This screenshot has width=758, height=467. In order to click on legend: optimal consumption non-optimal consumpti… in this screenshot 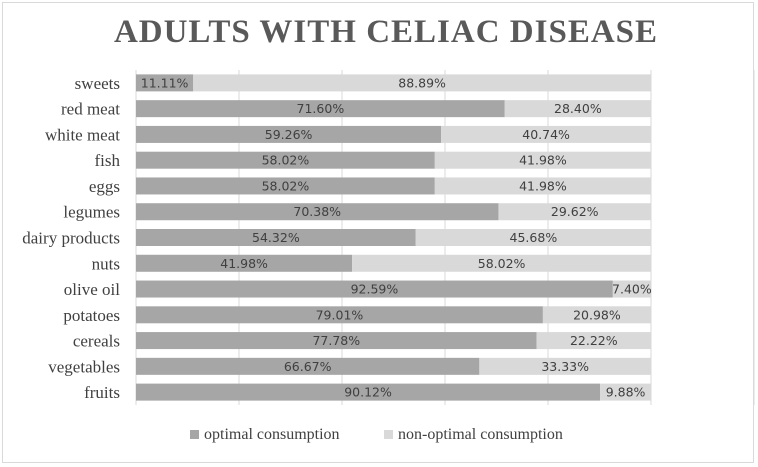, I will do `click(376, 434)`.